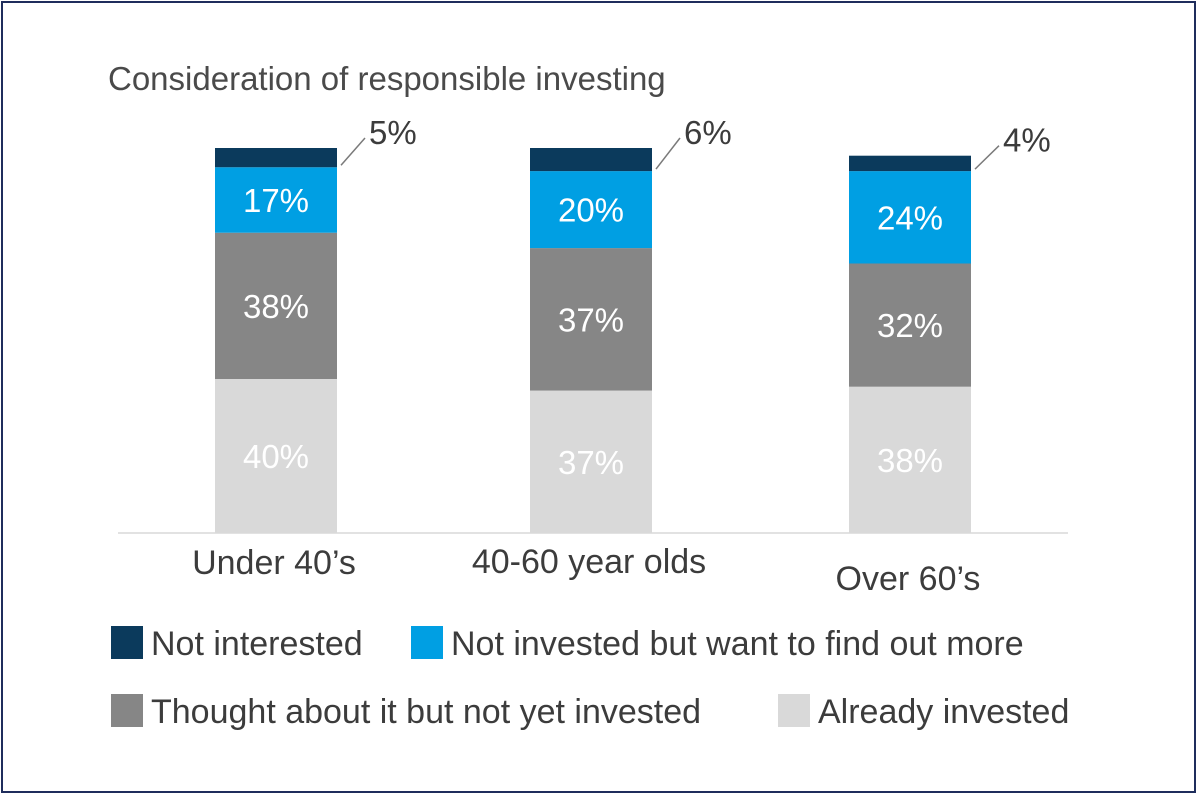 This screenshot has width=1197, height=794. What do you see at coordinates (1027, 140) in the screenshot?
I see `data-label: 4%` at bounding box center [1027, 140].